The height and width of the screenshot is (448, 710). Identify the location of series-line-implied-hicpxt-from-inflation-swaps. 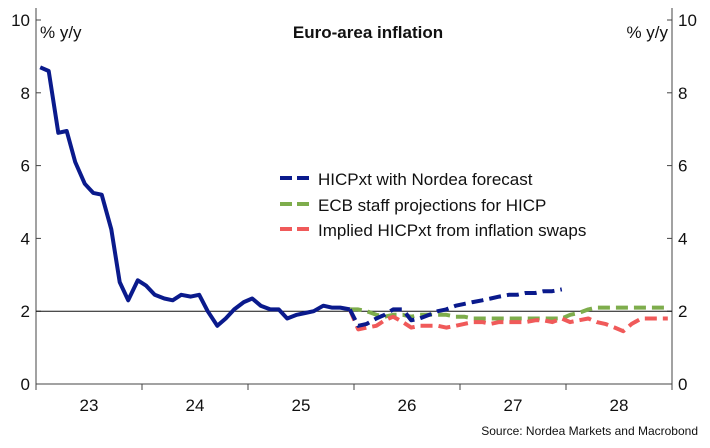
(507, 321).